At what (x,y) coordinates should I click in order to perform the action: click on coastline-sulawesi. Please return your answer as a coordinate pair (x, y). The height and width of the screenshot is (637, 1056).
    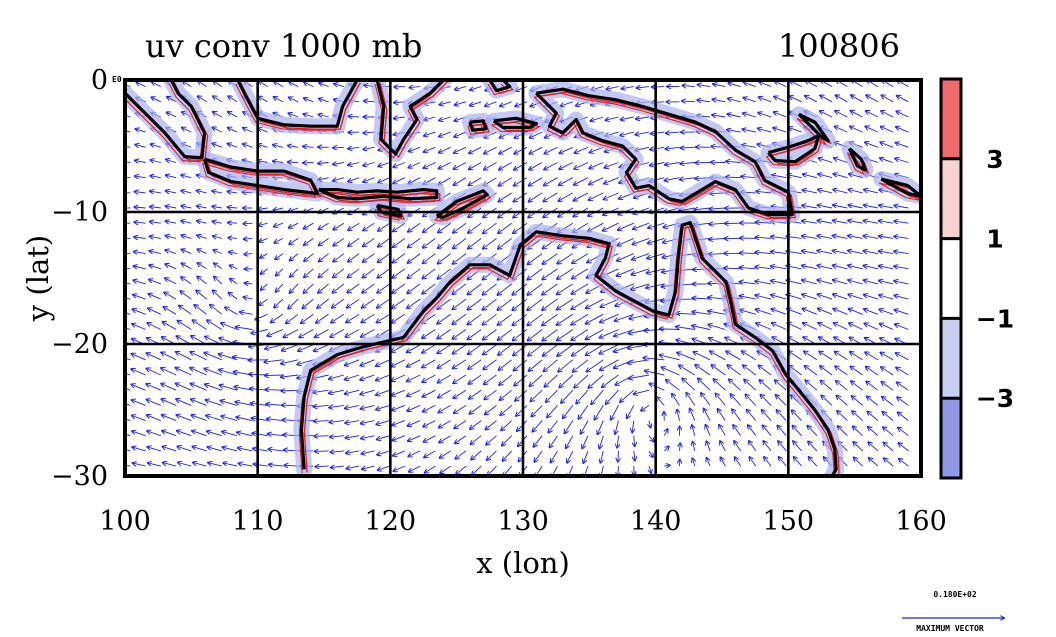
    Looking at the image, I should click on (410, 118).